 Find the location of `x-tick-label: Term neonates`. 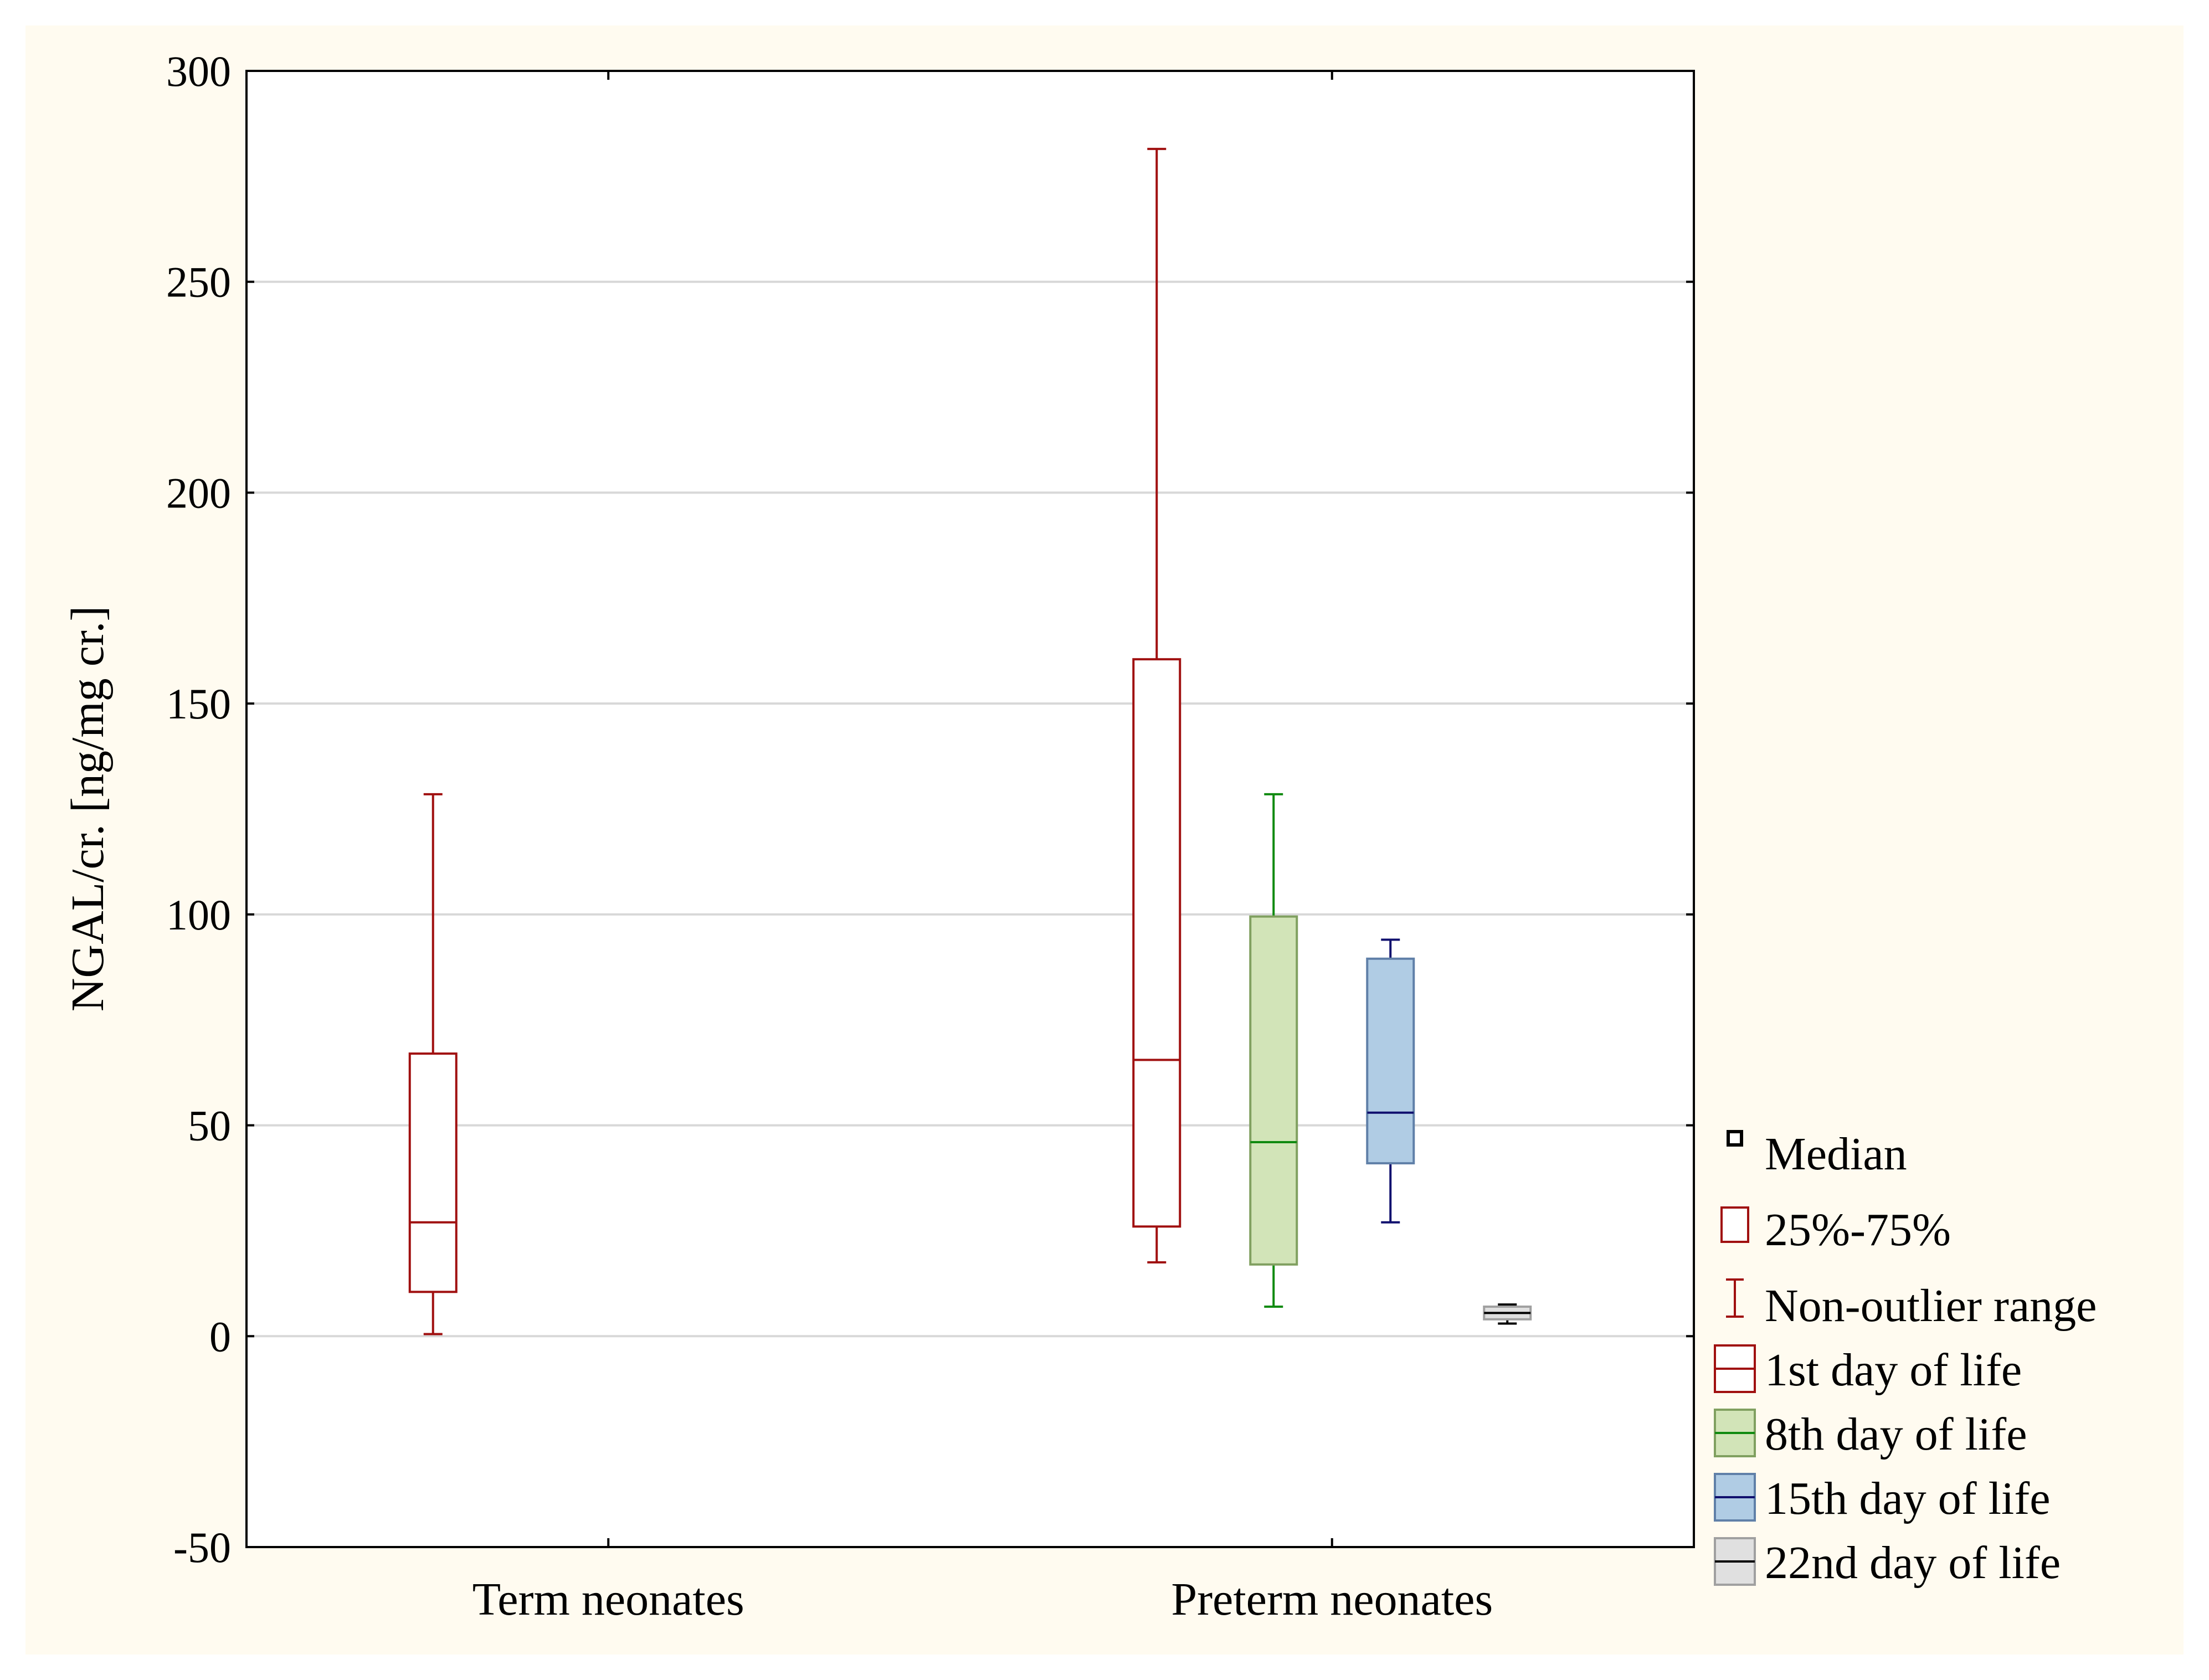

x-tick-label: Term neonates is located at coordinates (608, 1599).